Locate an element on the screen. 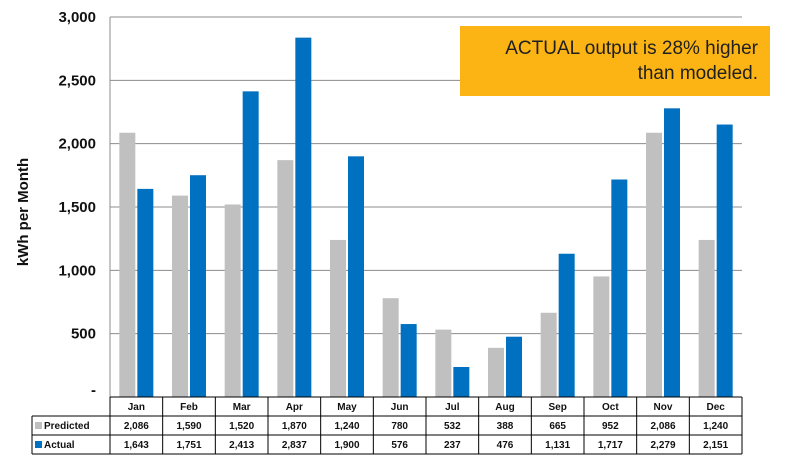 The image size is (796, 457). y-tick-label: 2,000 is located at coordinates (77, 144).